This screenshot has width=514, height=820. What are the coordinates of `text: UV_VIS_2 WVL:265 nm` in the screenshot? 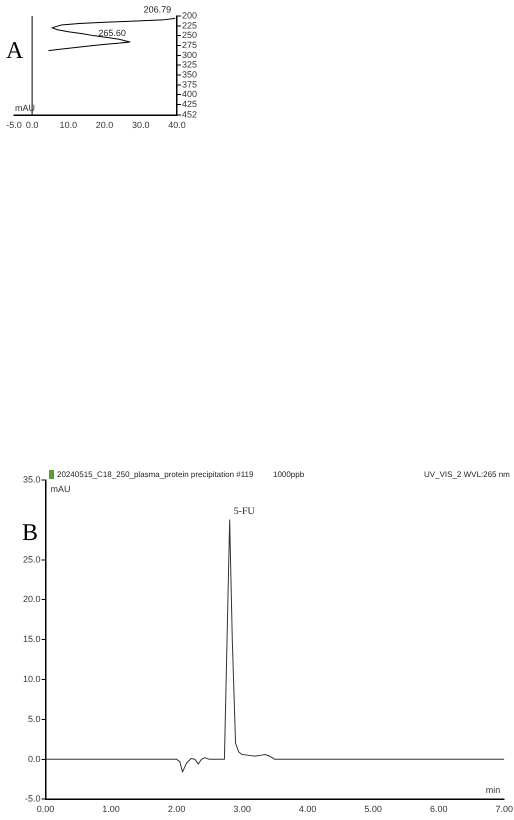 It's located at (467, 474).